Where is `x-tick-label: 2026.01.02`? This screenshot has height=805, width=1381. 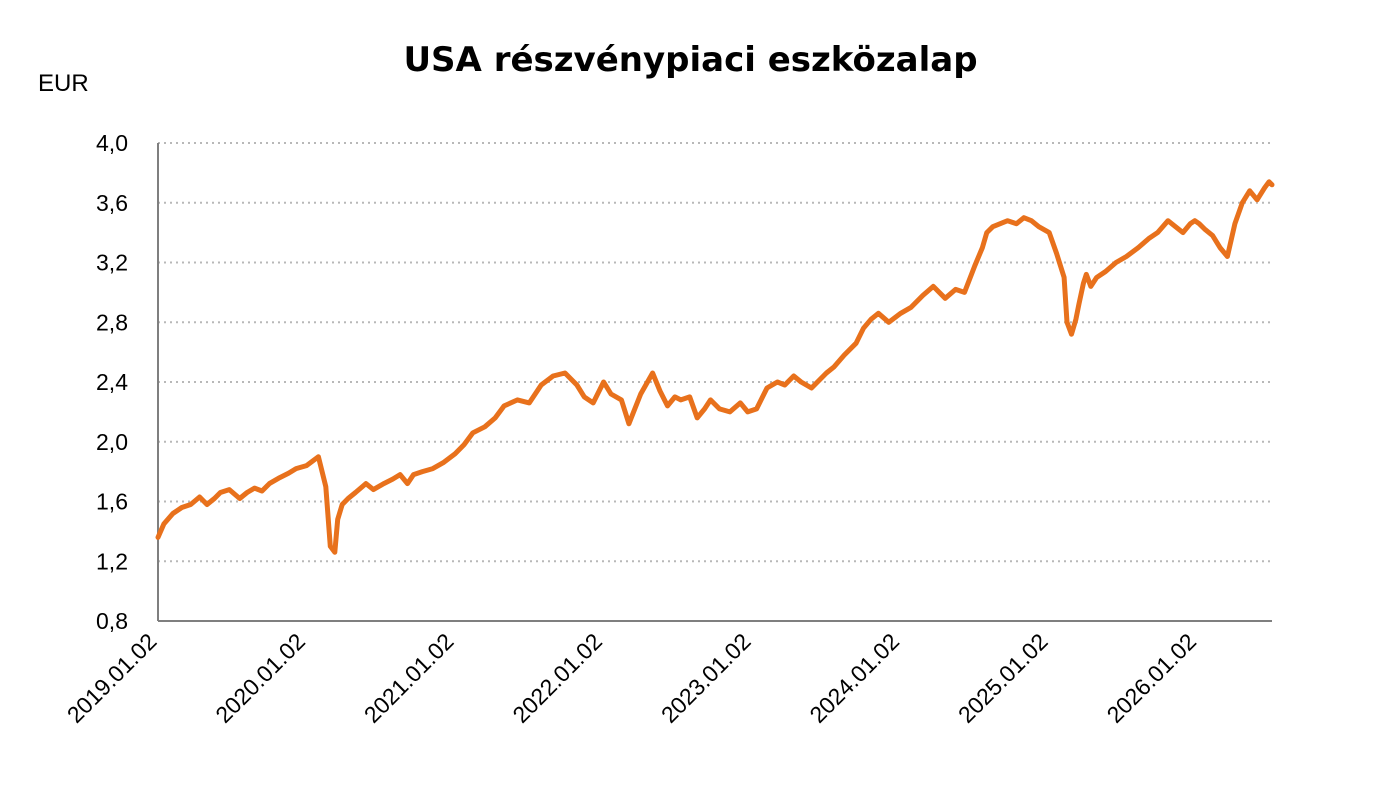
x-tick-label: 2026.01.02 is located at coordinates (1151, 678).